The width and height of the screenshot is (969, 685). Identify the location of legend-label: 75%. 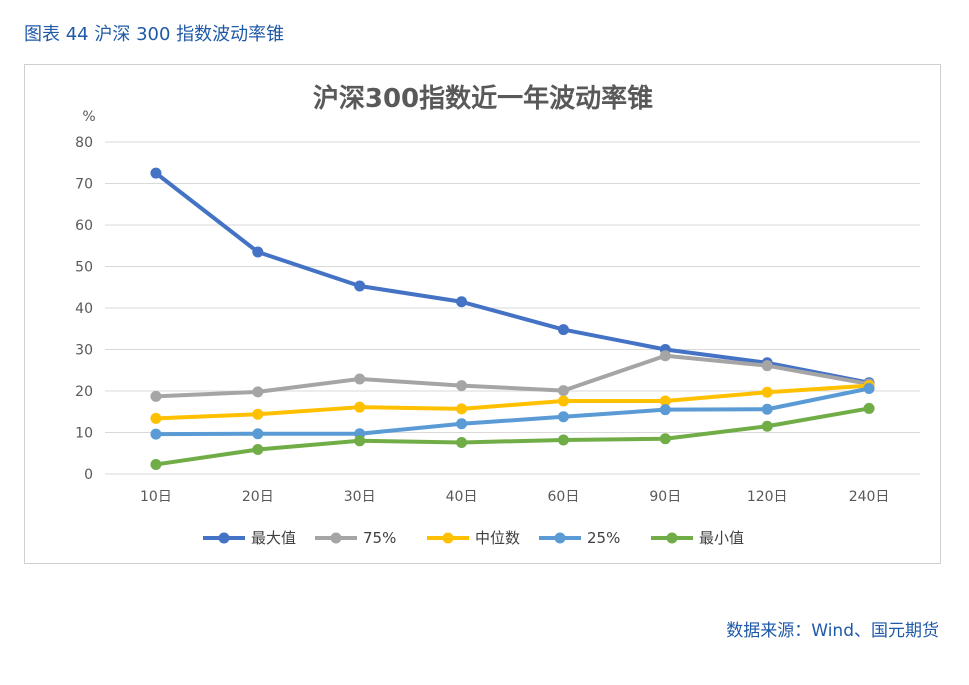
(379, 538).